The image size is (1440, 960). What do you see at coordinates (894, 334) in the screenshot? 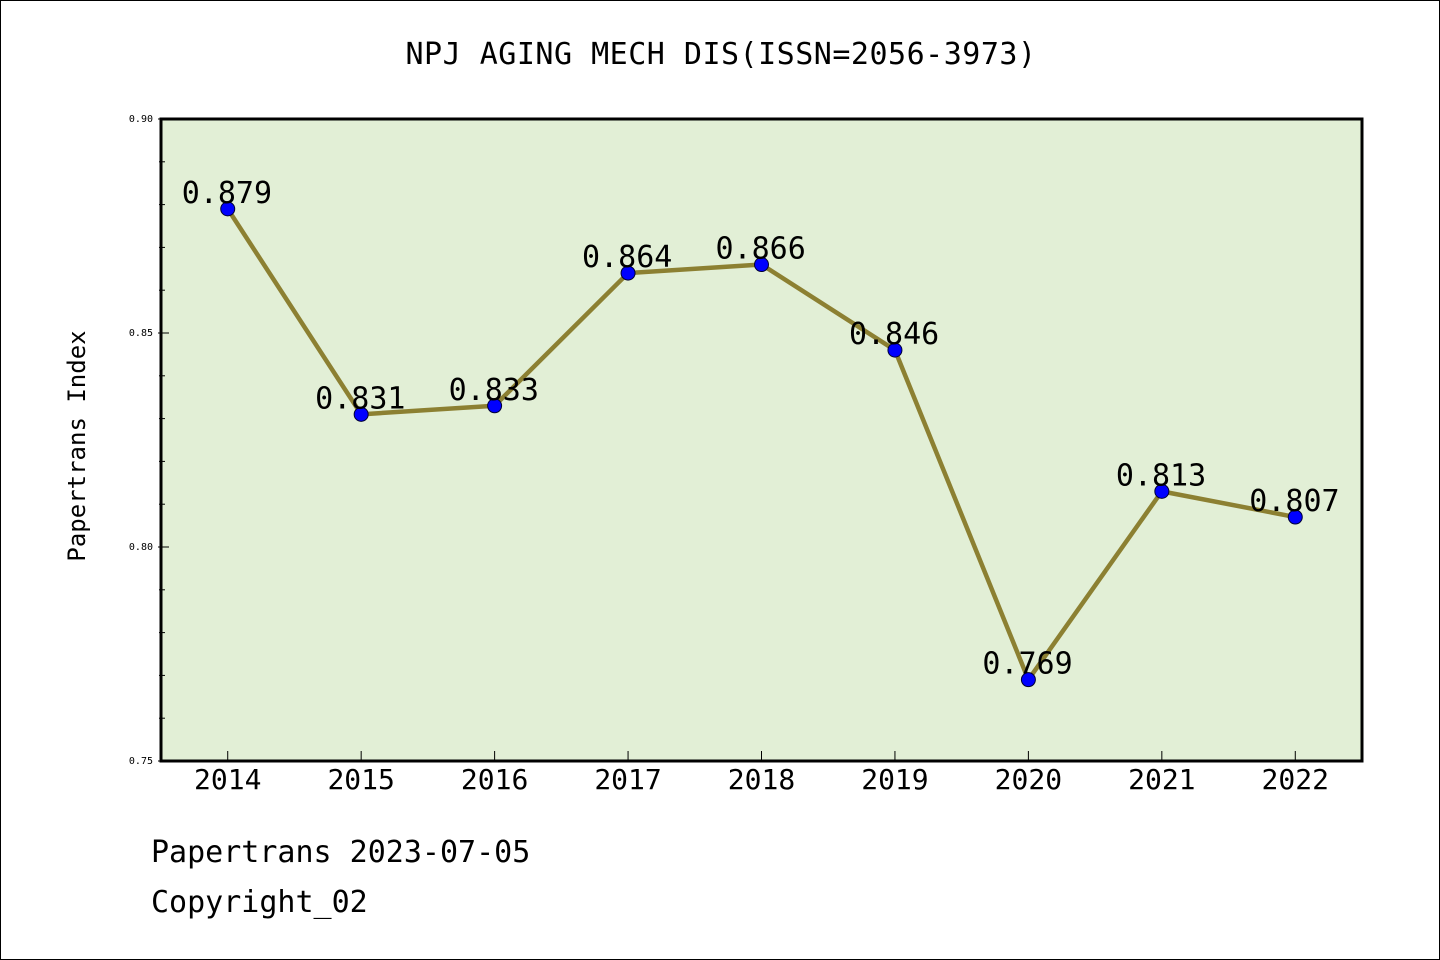
I see `data-label: 0.846` at bounding box center [894, 334].